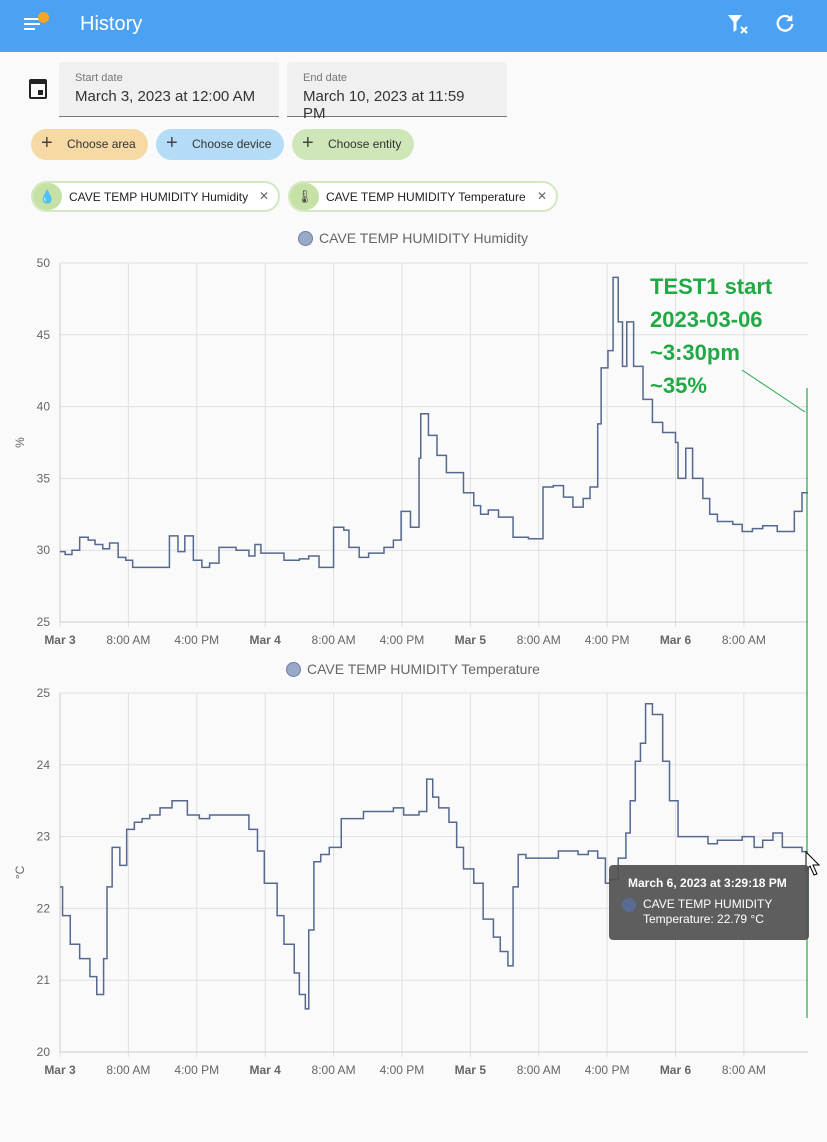 This screenshot has height=1142, width=827. What do you see at coordinates (43, 17) in the screenshot?
I see `notification-dot` at bounding box center [43, 17].